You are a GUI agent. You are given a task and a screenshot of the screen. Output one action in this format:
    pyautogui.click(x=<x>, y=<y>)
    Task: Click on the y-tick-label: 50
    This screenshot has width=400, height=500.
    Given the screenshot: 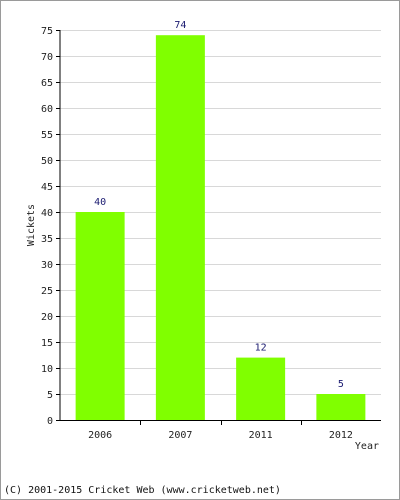 What is the action you would take?
    pyautogui.click(x=47, y=161)
    